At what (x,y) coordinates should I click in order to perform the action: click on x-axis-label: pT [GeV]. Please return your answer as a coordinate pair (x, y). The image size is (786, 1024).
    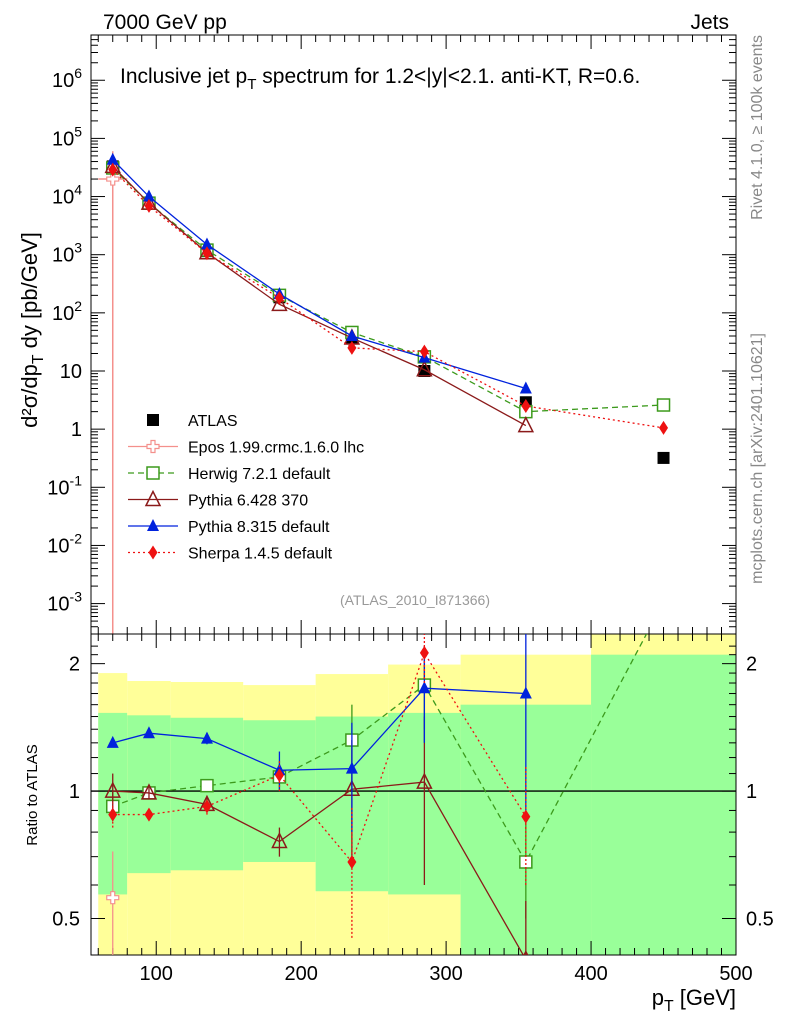
    Looking at the image, I should click on (694, 1000).